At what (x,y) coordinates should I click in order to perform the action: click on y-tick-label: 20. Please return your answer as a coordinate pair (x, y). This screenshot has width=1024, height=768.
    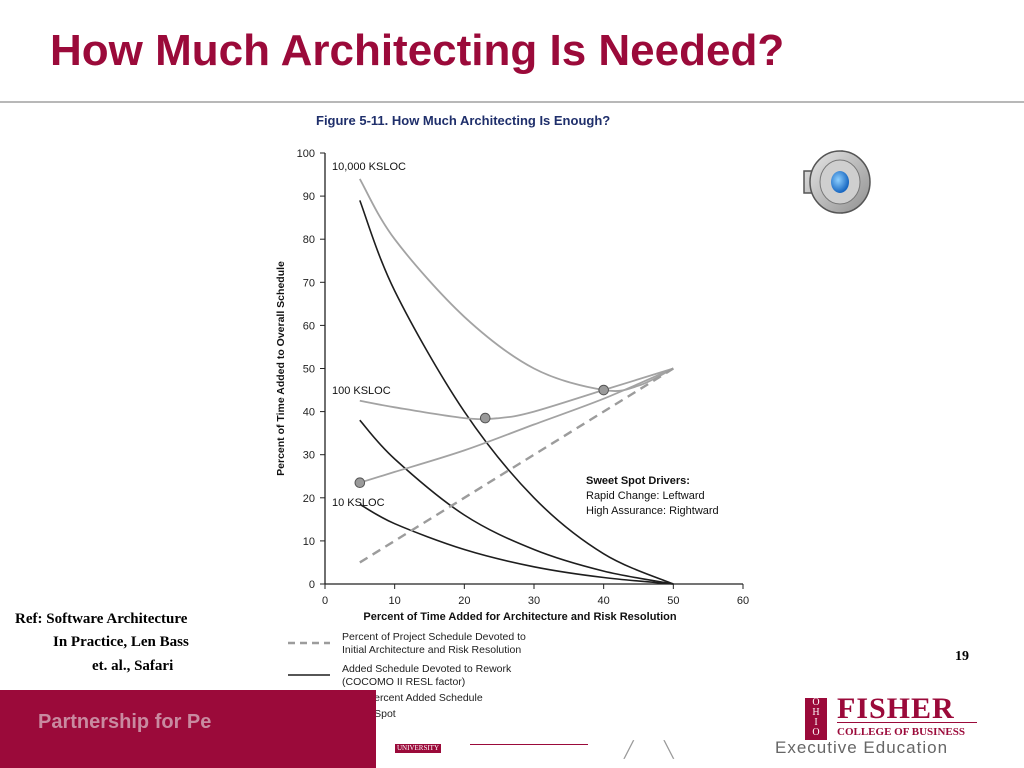
    Looking at the image, I should click on (309, 499).